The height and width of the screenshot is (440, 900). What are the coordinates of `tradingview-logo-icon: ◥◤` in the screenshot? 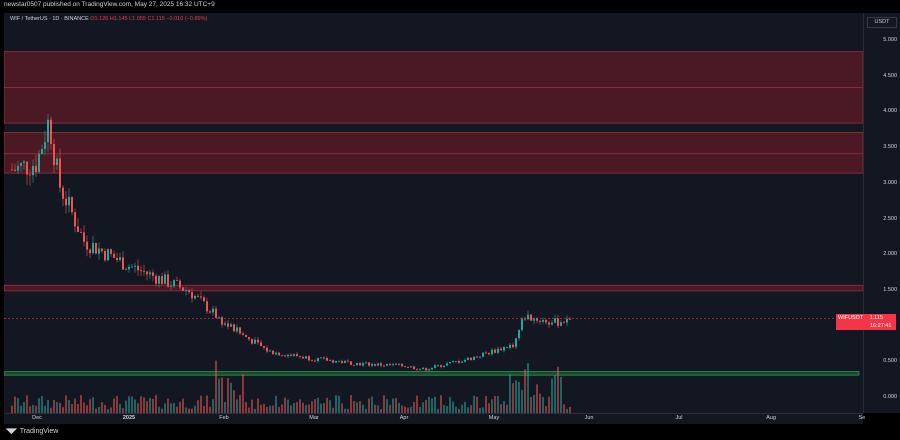 It's located at (11, 431).